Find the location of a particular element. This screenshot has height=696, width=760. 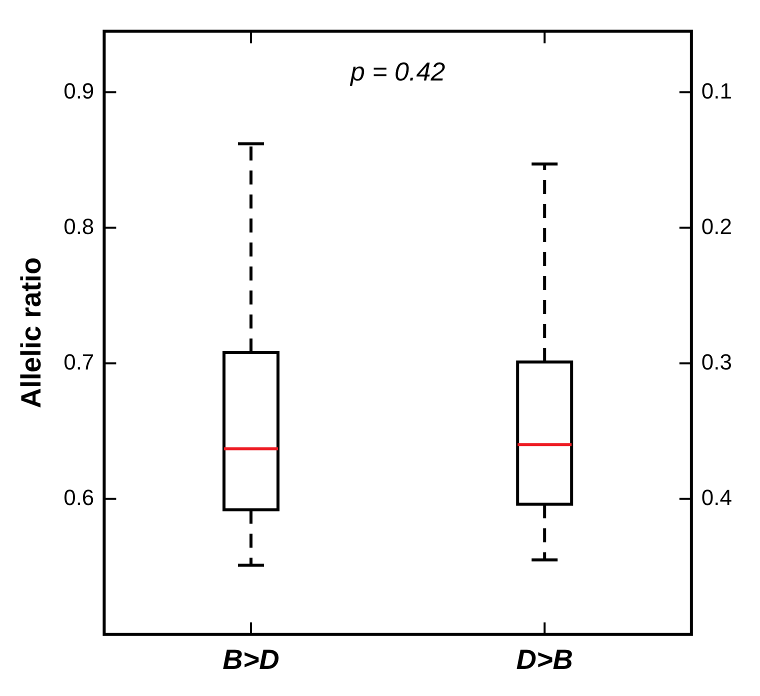

y-tick-label: 0.9 is located at coordinates (79, 91).